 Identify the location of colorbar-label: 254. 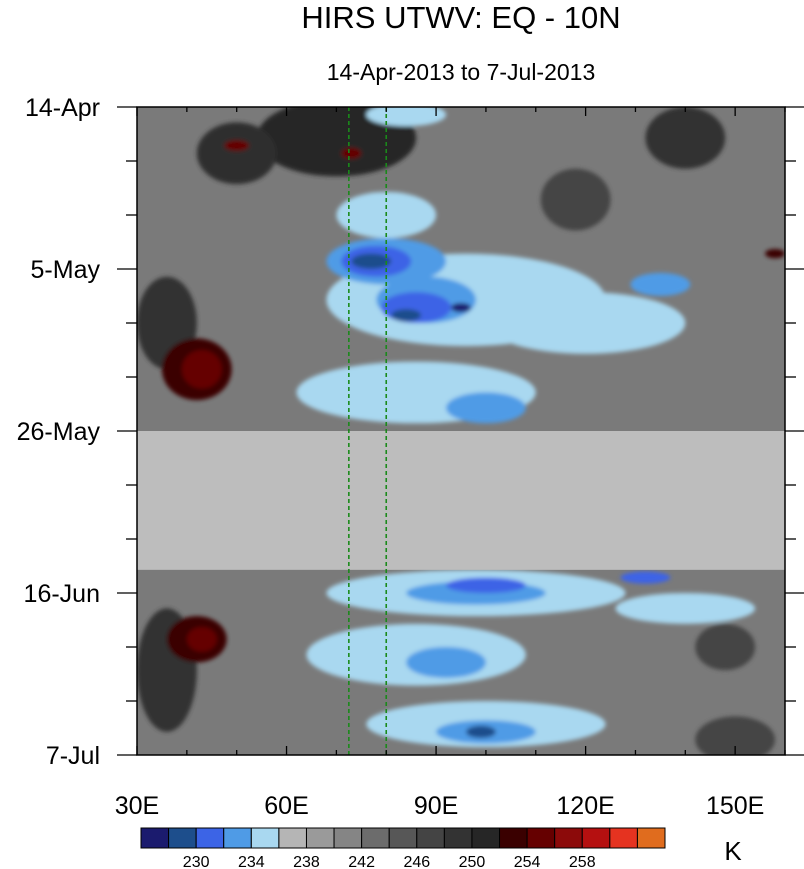
(527, 861).